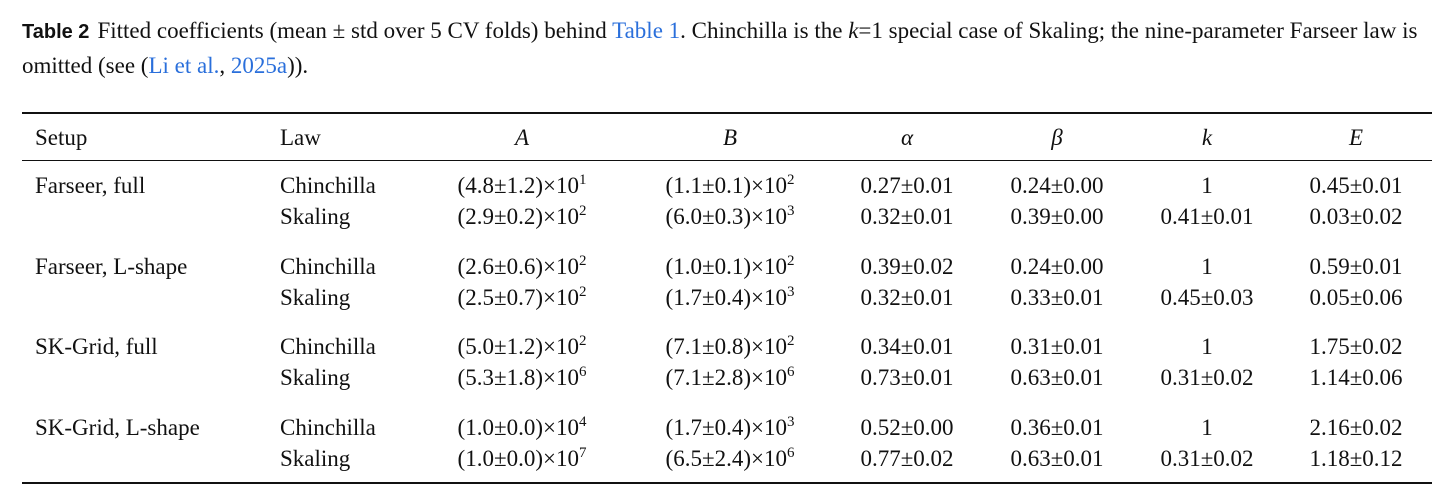 This screenshot has width=1451, height=504. What do you see at coordinates (730, 137) in the screenshot?
I see `column-header: B` at bounding box center [730, 137].